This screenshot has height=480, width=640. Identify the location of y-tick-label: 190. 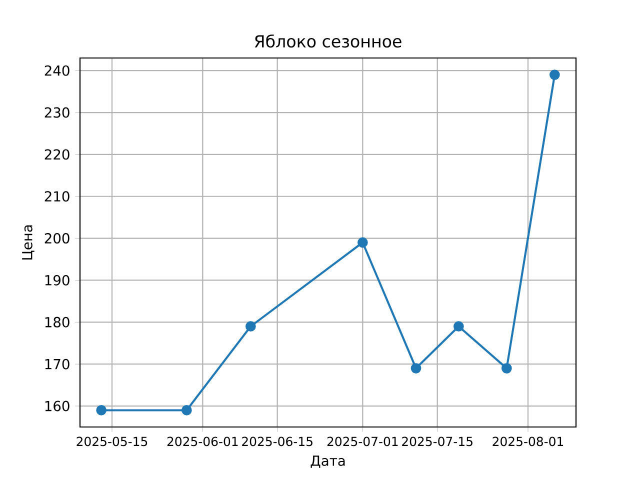
(57, 280).